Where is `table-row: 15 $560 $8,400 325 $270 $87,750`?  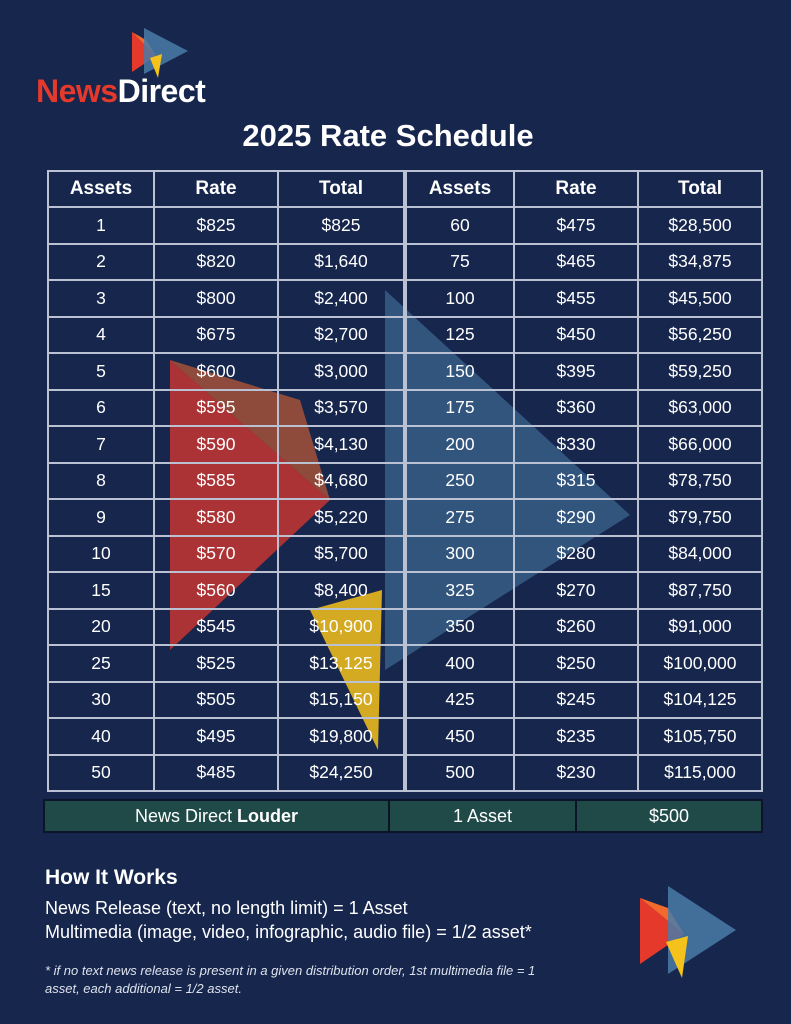
table-row: 15 $560 $8,400 325 $270 $87,750 is located at coordinates (405, 590).